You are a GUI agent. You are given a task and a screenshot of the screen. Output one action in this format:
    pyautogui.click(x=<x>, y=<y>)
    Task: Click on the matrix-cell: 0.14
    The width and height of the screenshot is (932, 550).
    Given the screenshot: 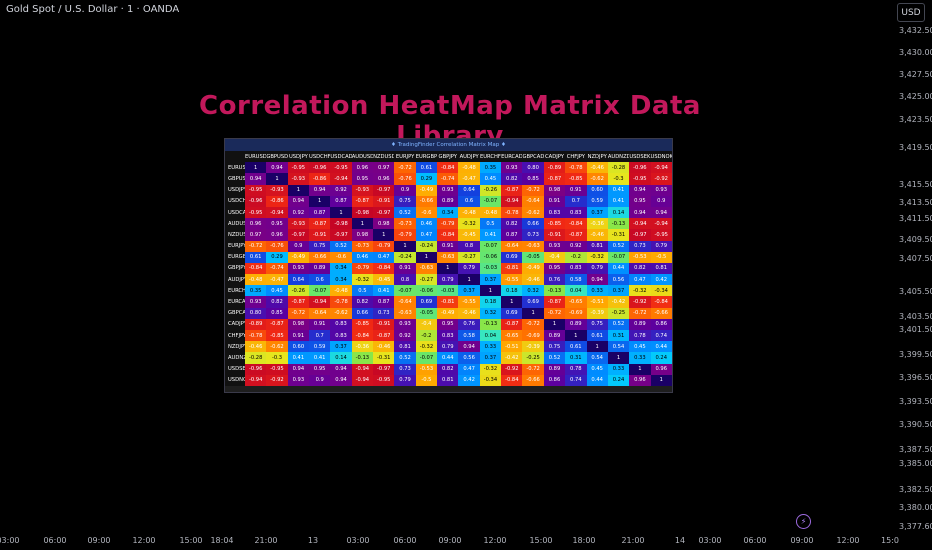 What is the action you would take?
    pyautogui.click(x=341, y=358)
    